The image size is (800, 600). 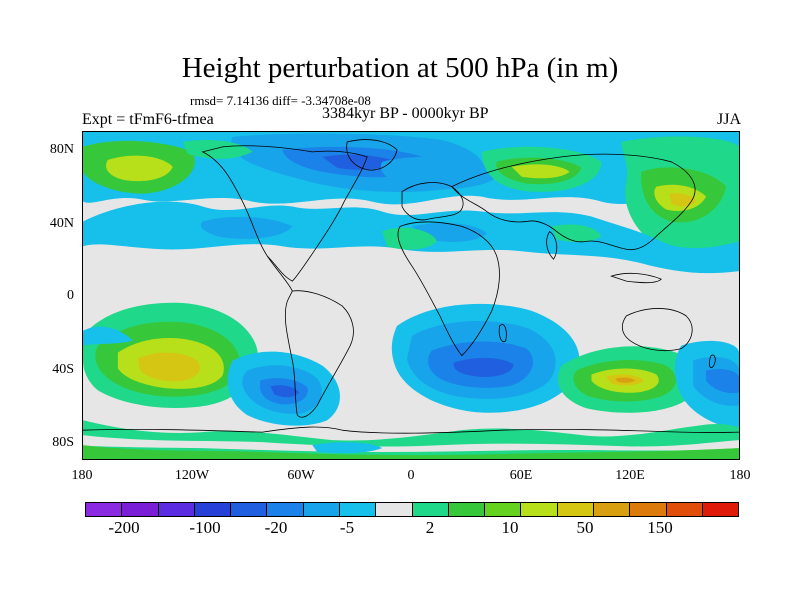 What do you see at coordinates (82, 475) in the screenshot?
I see `lon-label-180w: 180` at bounding box center [82, 475].